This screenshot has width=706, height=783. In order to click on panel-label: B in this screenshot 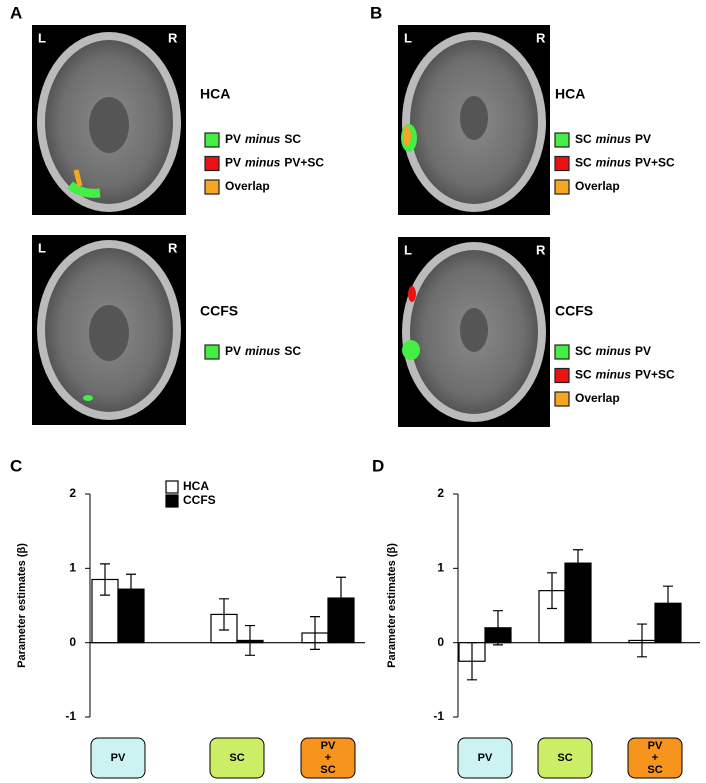, I will do `click(376, 12)`.